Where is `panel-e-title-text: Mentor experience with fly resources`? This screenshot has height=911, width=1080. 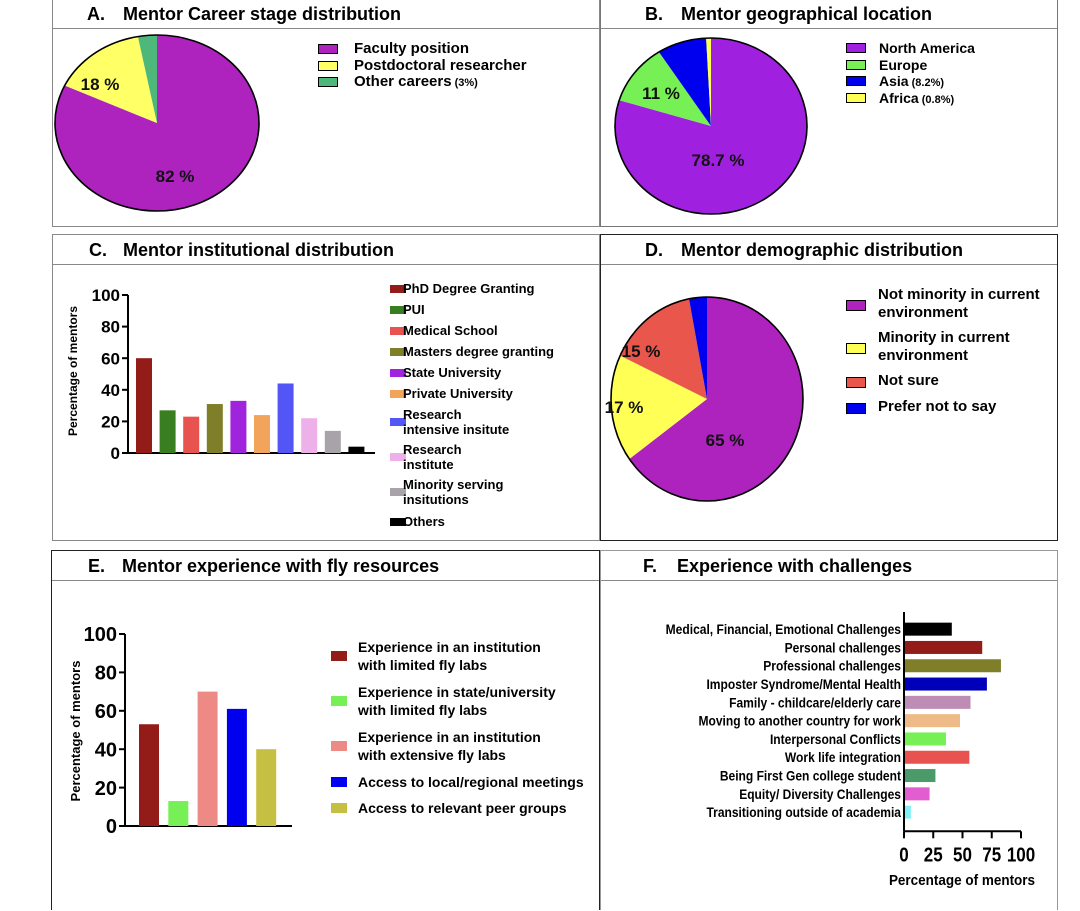 panel-e-title-text: Mentor experience with fly resources is located at coordinates (281, 566).